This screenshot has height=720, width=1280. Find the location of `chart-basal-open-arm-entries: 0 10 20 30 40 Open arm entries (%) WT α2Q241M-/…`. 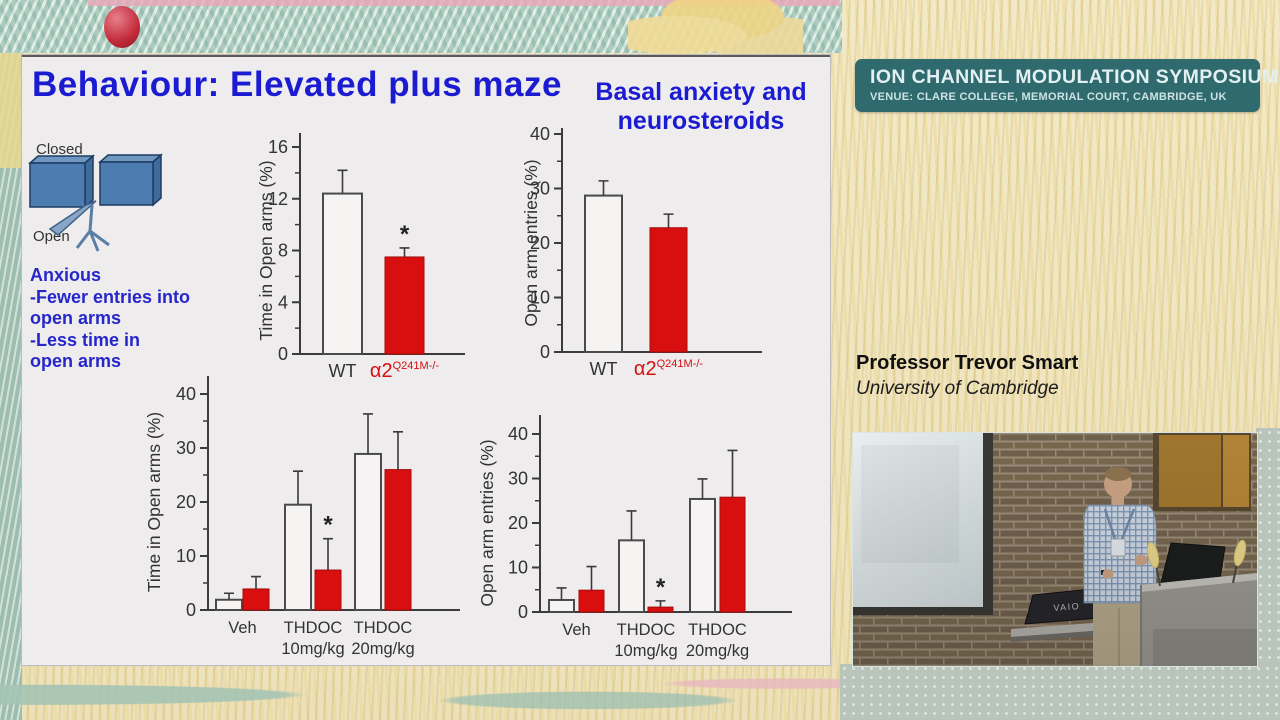

chart-basal-open-arm-entries: 0 10 20 30 40 Open arm entries (%) WT α2Q241M-/… is located at coordinates (632, 263).